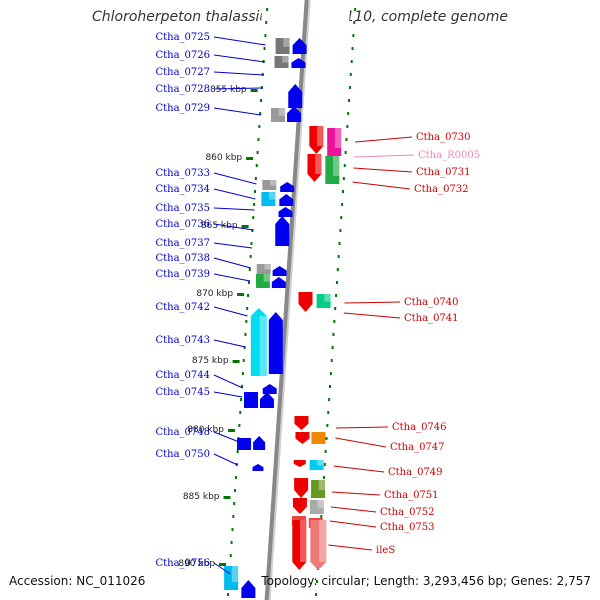 This screenshot has height=600, width=600. I want to click on gene-name: Ctha_0750, so click(182, 454).